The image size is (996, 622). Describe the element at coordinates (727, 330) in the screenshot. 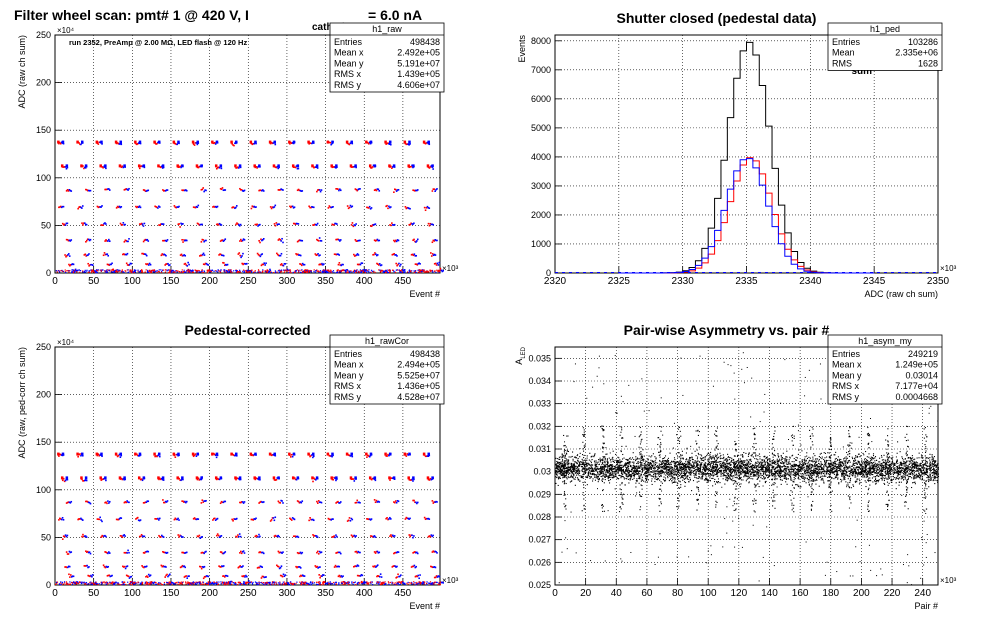

I see `chart-title: Pair-wise Asymmetry vs. pair #` at that location.